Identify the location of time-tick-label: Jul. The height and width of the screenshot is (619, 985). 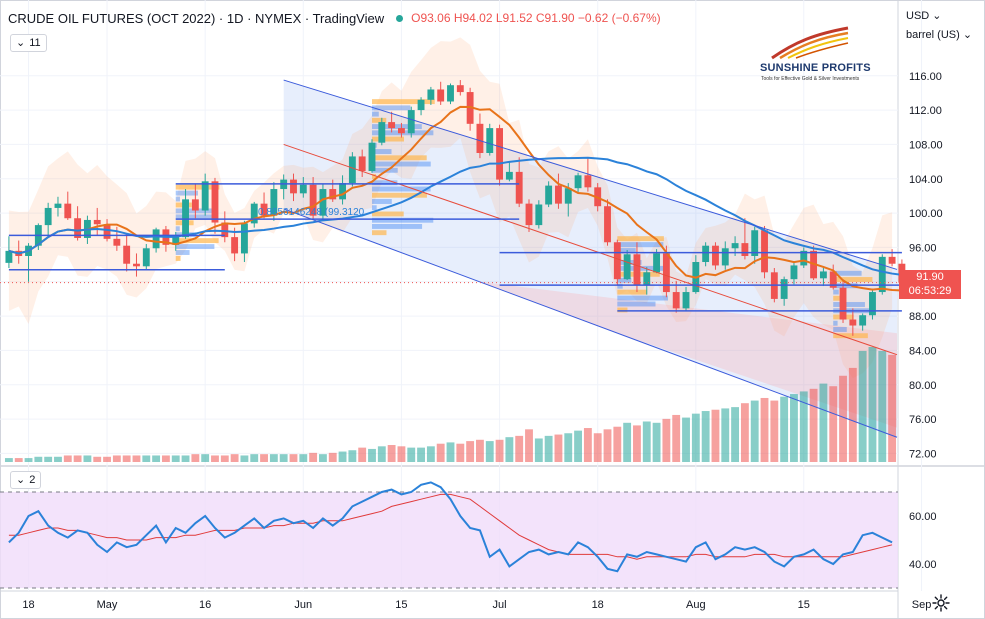
(500, 605).